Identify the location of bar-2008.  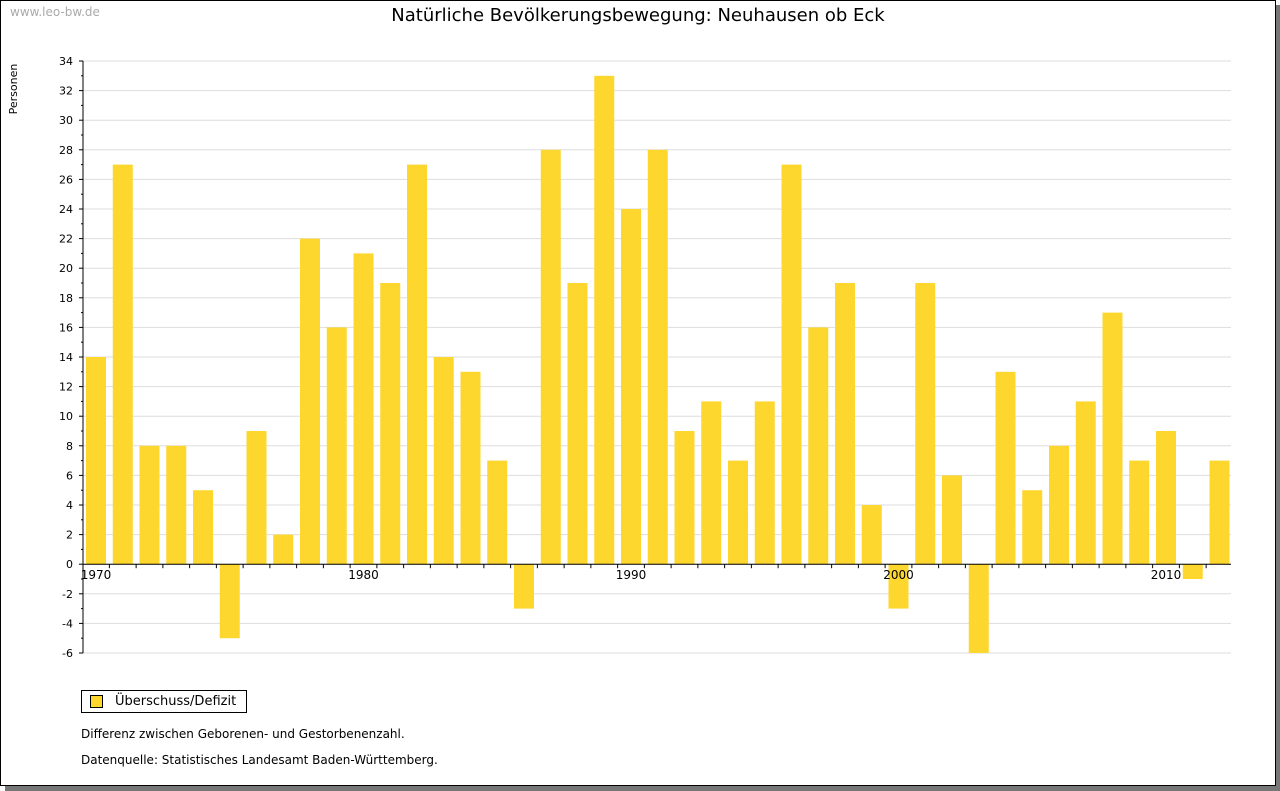
(1112, 438).